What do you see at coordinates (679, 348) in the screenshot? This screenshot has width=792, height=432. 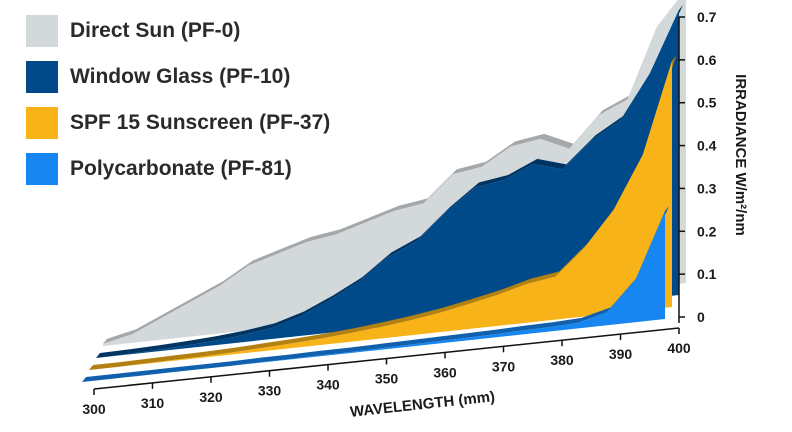 I see `x-tick-label: 400` at bounding box center [679, 348].